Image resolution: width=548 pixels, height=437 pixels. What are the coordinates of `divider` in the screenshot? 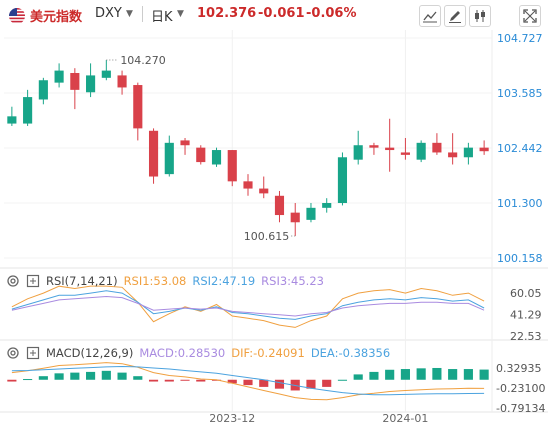 It's located at (142, 14).